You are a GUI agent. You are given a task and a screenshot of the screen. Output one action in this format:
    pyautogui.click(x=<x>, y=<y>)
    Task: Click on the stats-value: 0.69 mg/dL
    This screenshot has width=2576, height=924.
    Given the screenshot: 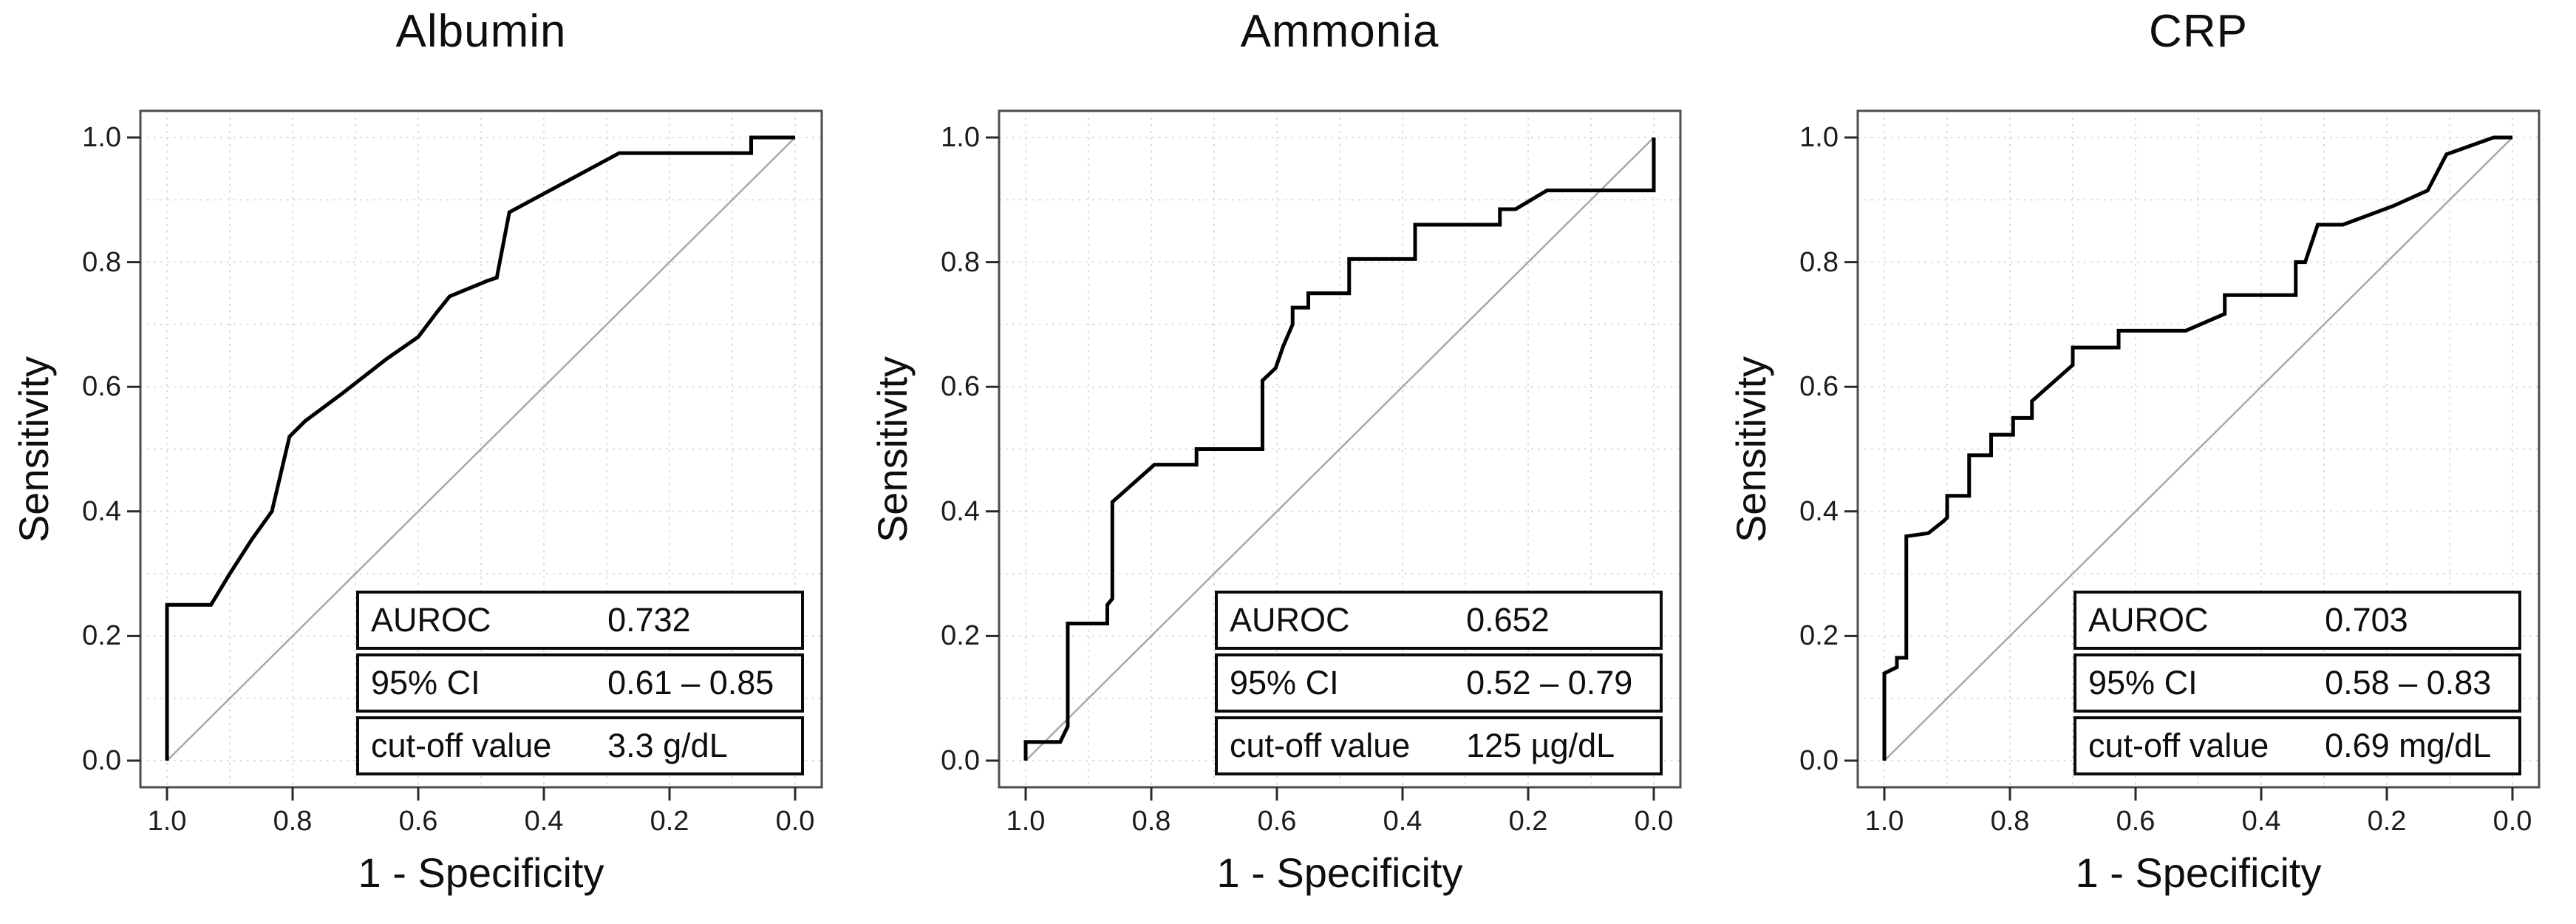 What is the action you would take?
    pyautogui.click(x=2408, y=745)
    